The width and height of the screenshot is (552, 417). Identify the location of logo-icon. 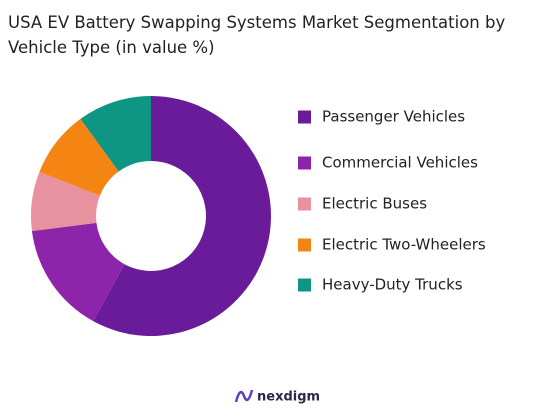
(244, 396).